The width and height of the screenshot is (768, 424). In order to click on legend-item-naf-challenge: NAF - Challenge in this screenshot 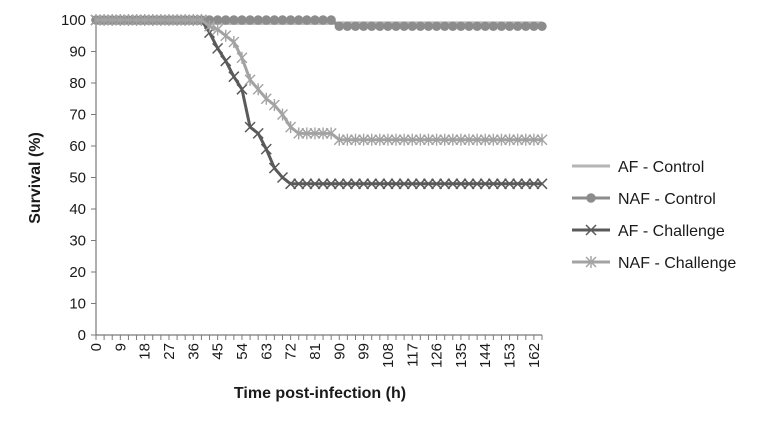, I will do `click(654, 263)`.